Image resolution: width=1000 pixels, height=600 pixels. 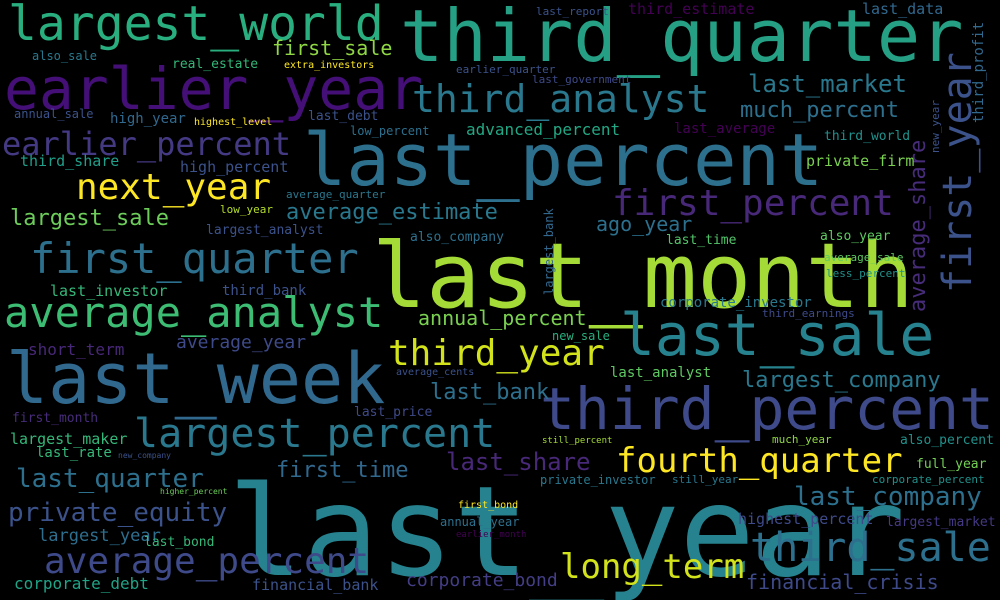 I want to click on word-average-year: average_year, so click(x=241, y=342).